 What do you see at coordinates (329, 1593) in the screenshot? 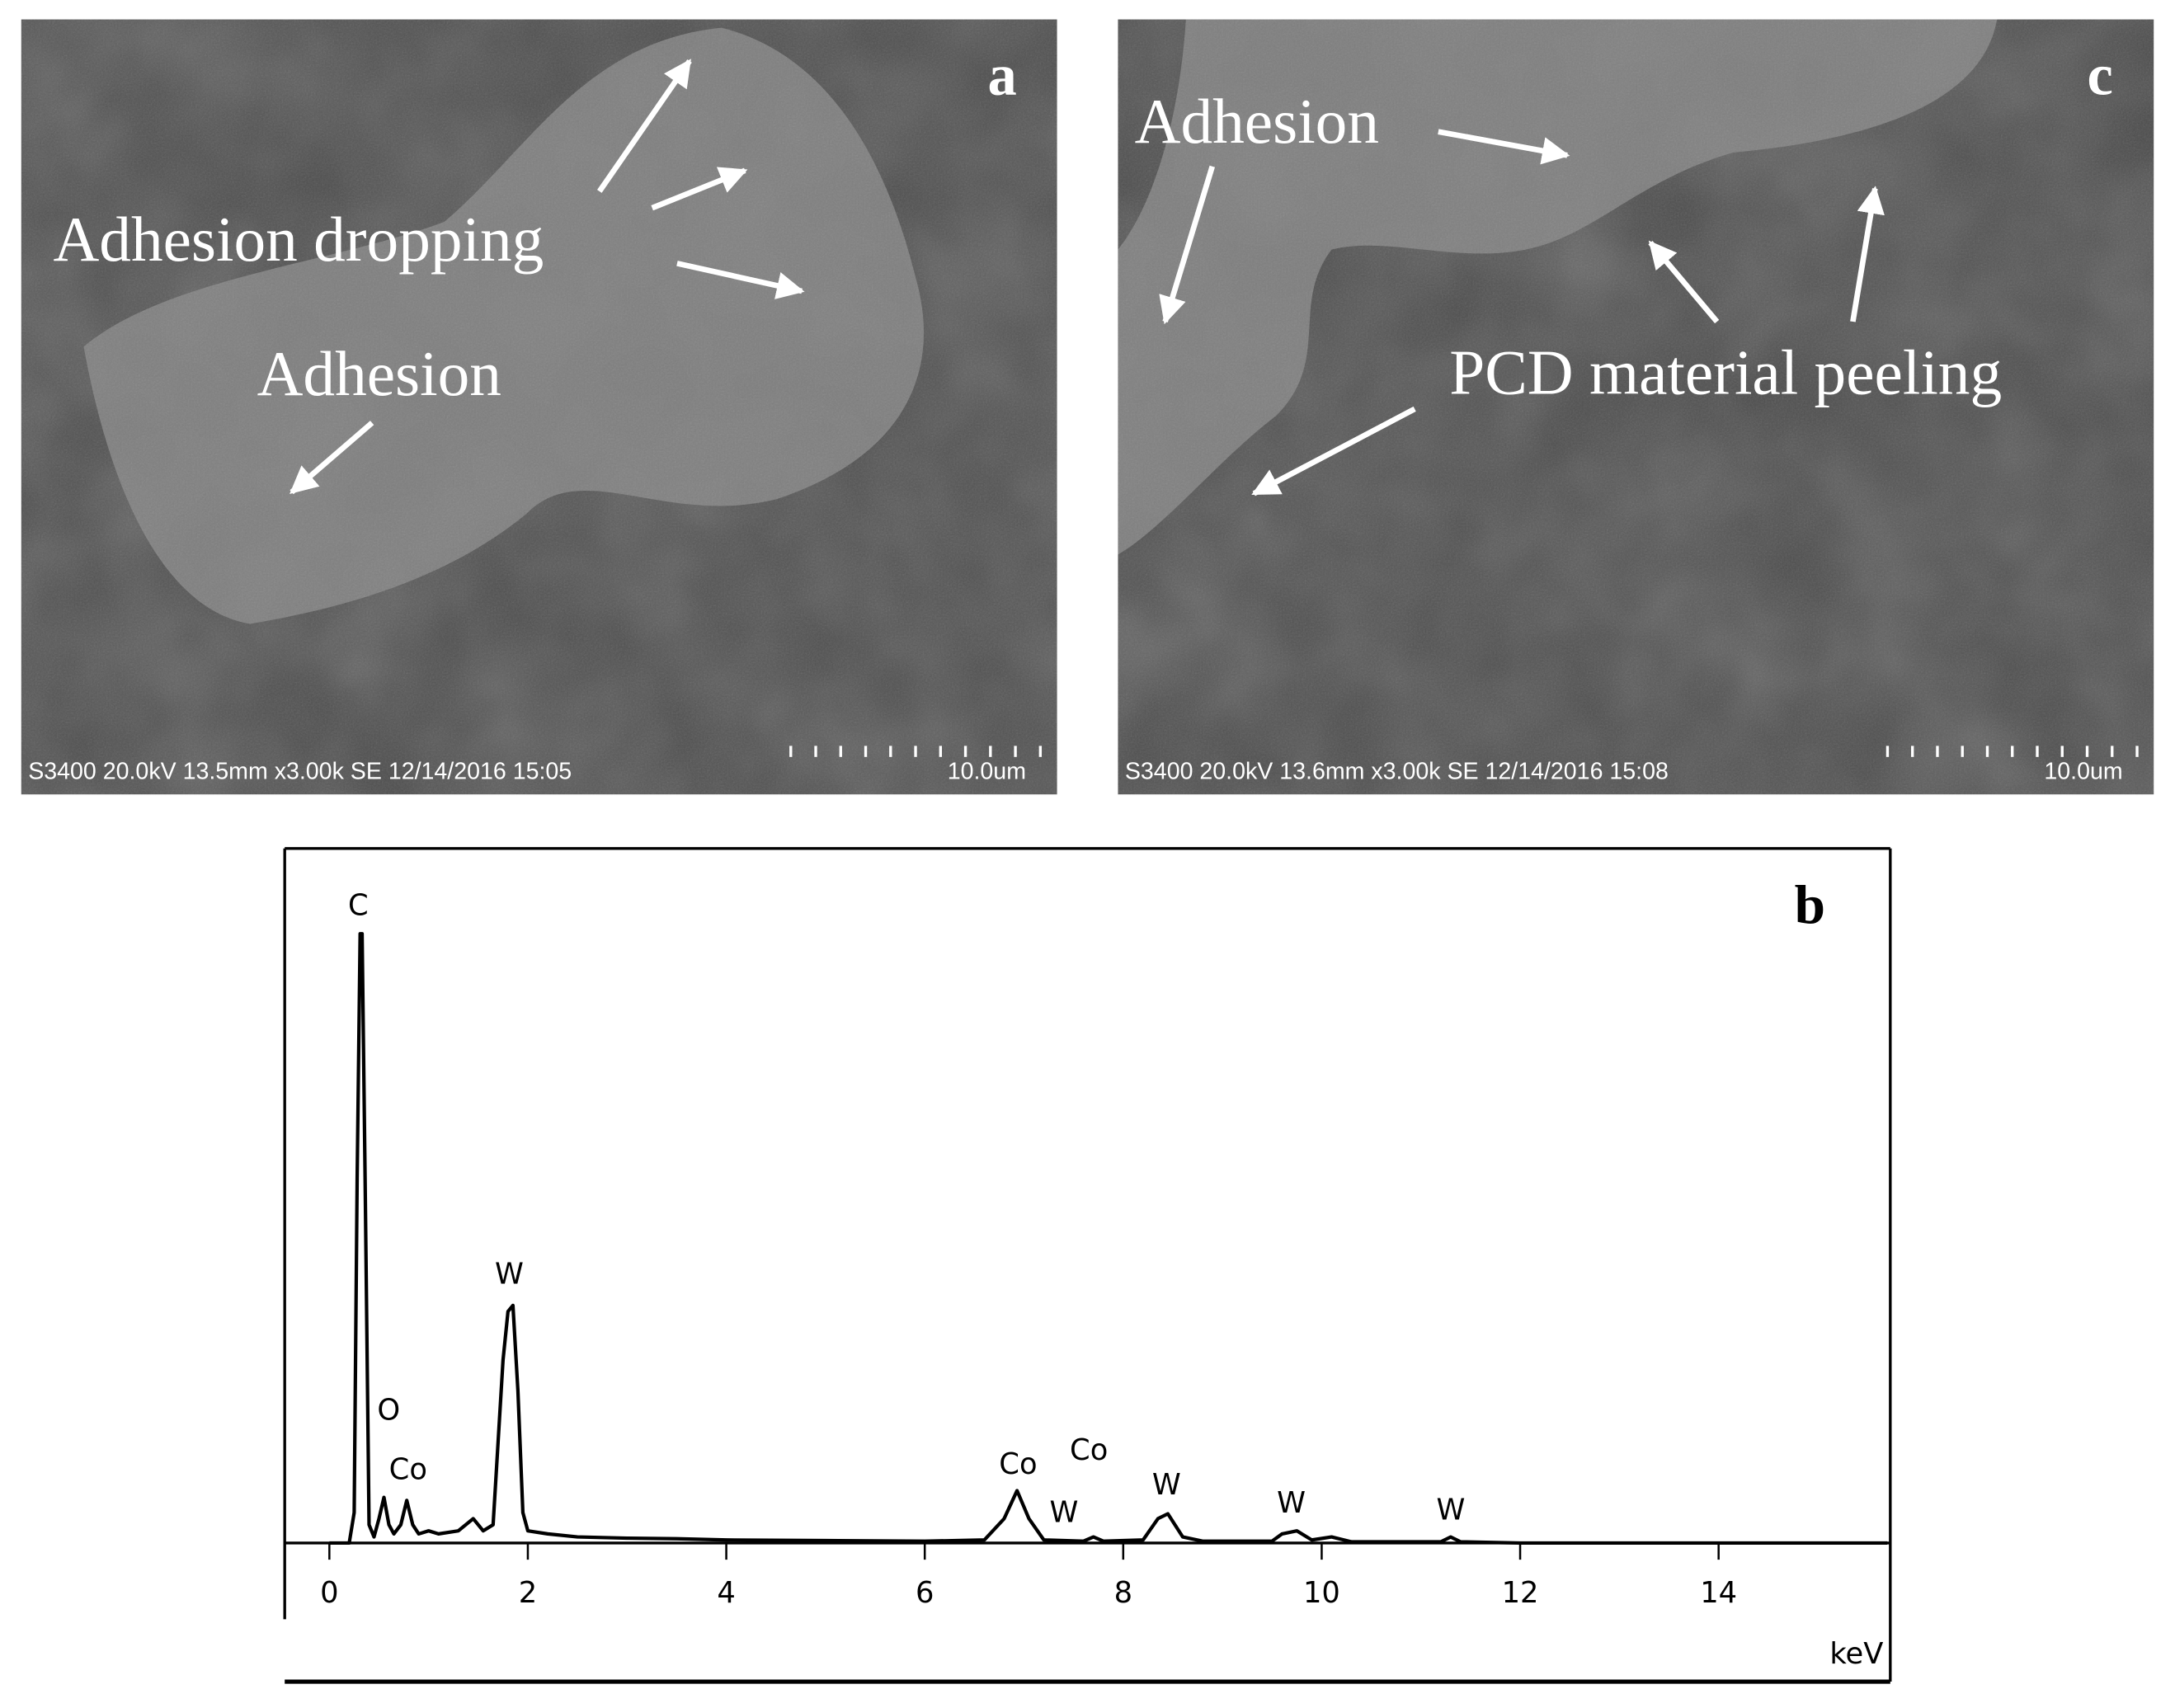
I see `x-tick-label: 0` at bounding box center [329, 1593].